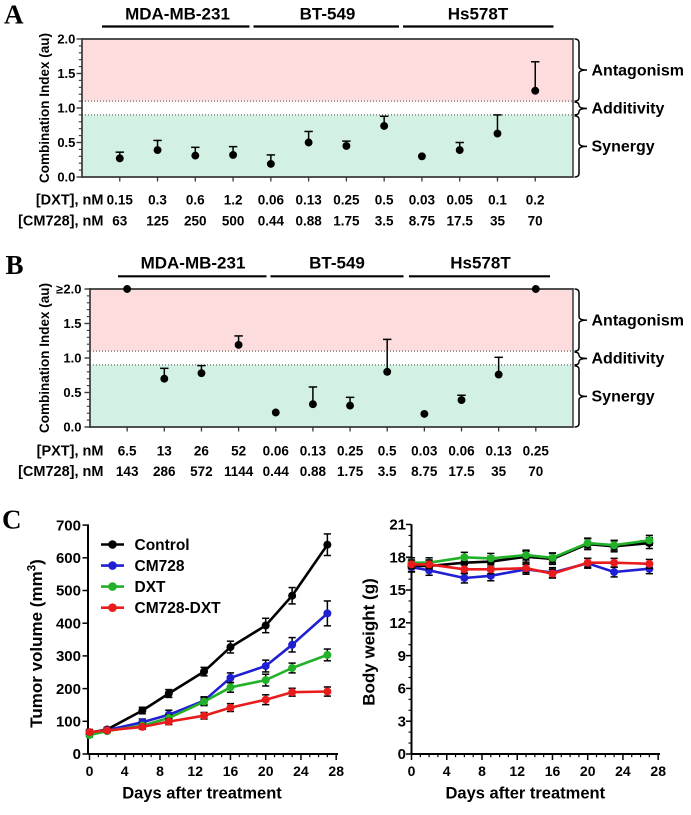 The height and width of the screenshot is (815, 691). Describe the element at coordinates (369, 641) in the screenshot. I see `svg-text: Body weight (g)` at that location.